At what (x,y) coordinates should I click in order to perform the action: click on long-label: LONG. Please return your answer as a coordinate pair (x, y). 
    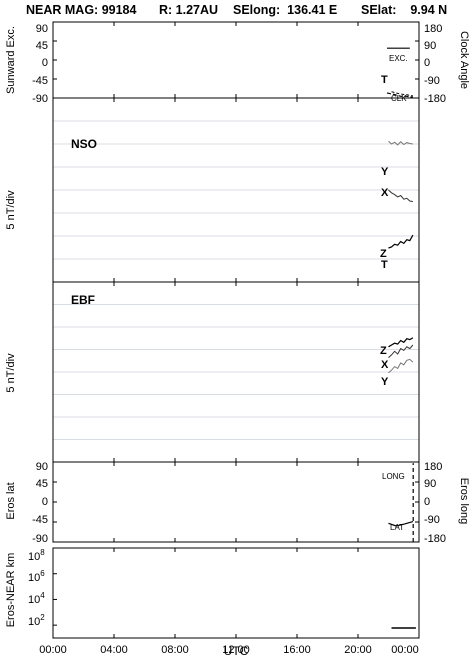
    Looking at the image, I should click on (393, 476).